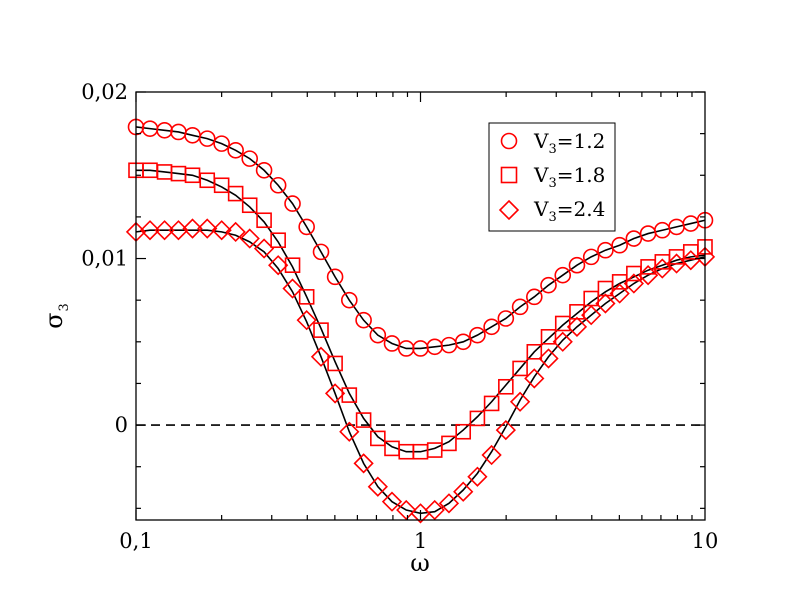 The image size is (792, 612). I want to click on y-tick-label: 0, so click(121, 425).